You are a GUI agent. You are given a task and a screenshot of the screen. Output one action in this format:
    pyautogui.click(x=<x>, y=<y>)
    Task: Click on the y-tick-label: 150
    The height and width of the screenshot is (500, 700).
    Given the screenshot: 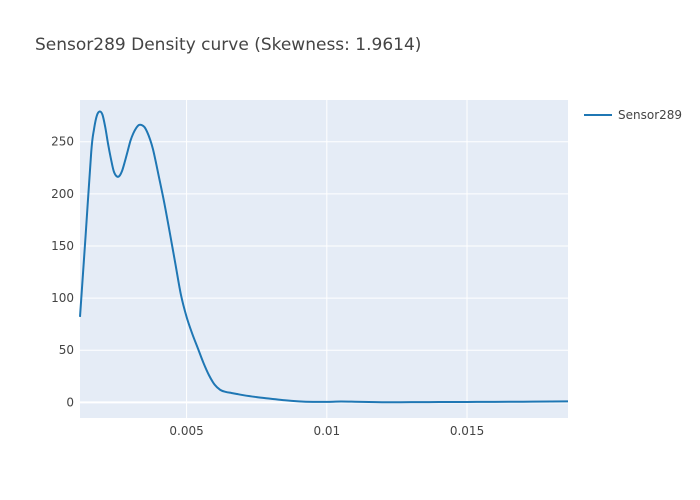 What is the action you would take?
    pyautogui.click(x=62, y=246)
    